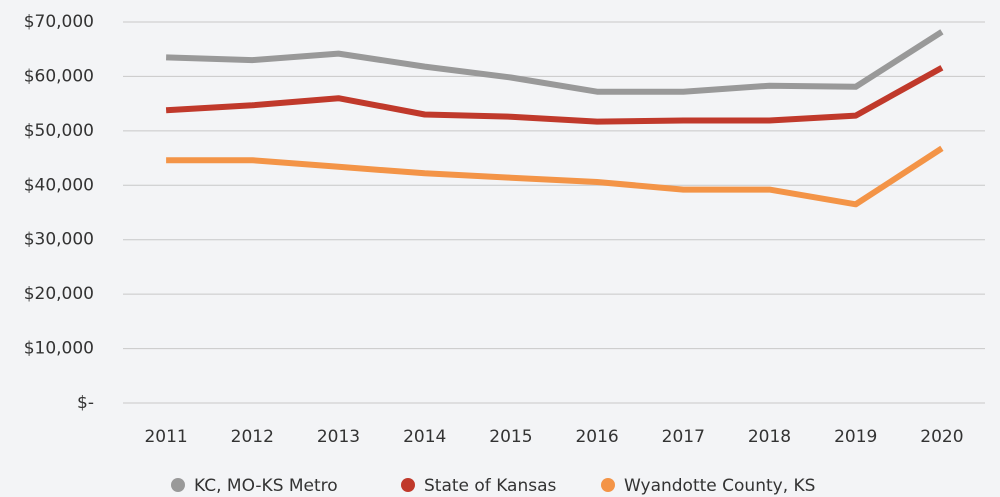 This screenshot has width=1000, height=497. I want to click on legend-label: KC, MO-KS Metro, so click(266, 486).